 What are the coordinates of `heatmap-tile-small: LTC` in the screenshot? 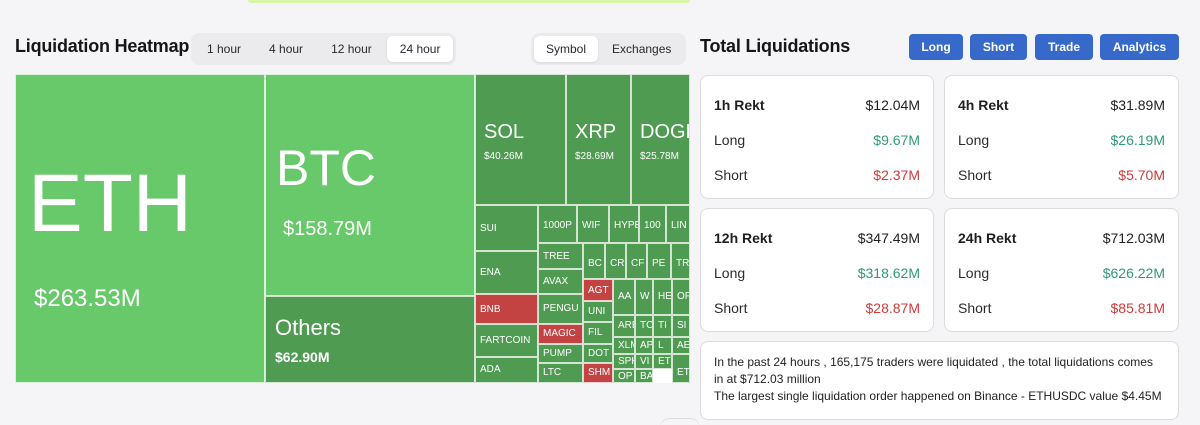 It's located at (560, 373).